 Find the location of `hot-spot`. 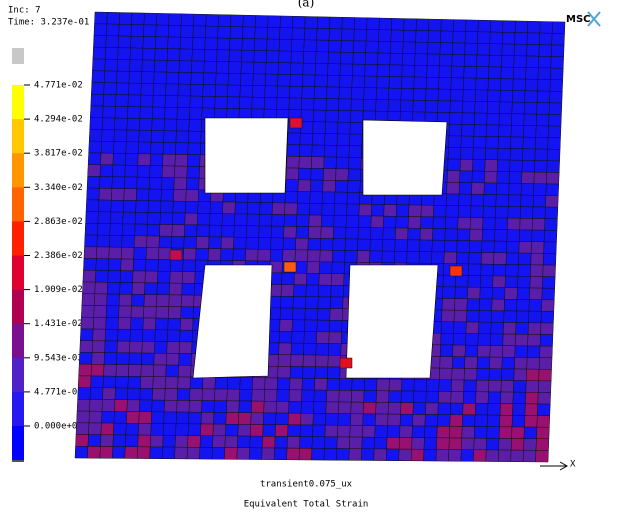

hot-spot is located at coordinates (346, 363).